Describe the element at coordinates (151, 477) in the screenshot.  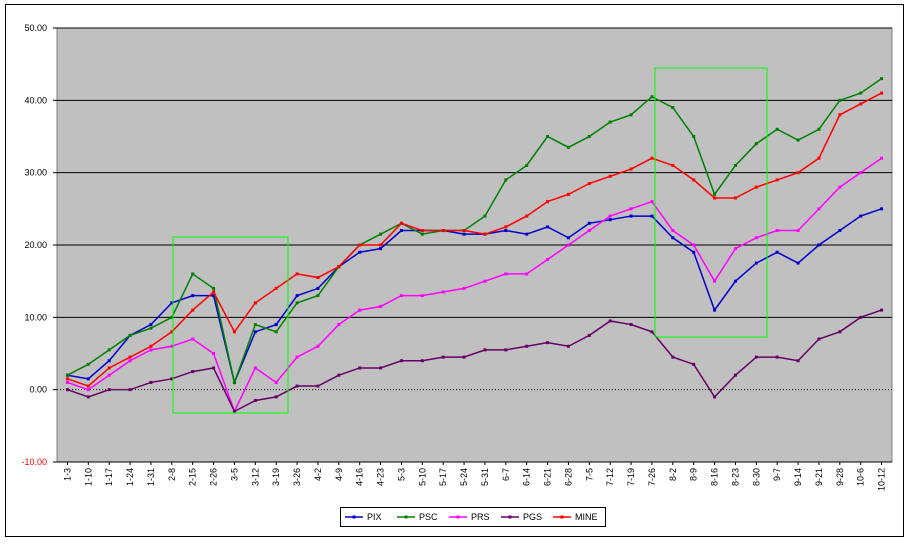
I see `x-tick-label: 1-31` at that location.